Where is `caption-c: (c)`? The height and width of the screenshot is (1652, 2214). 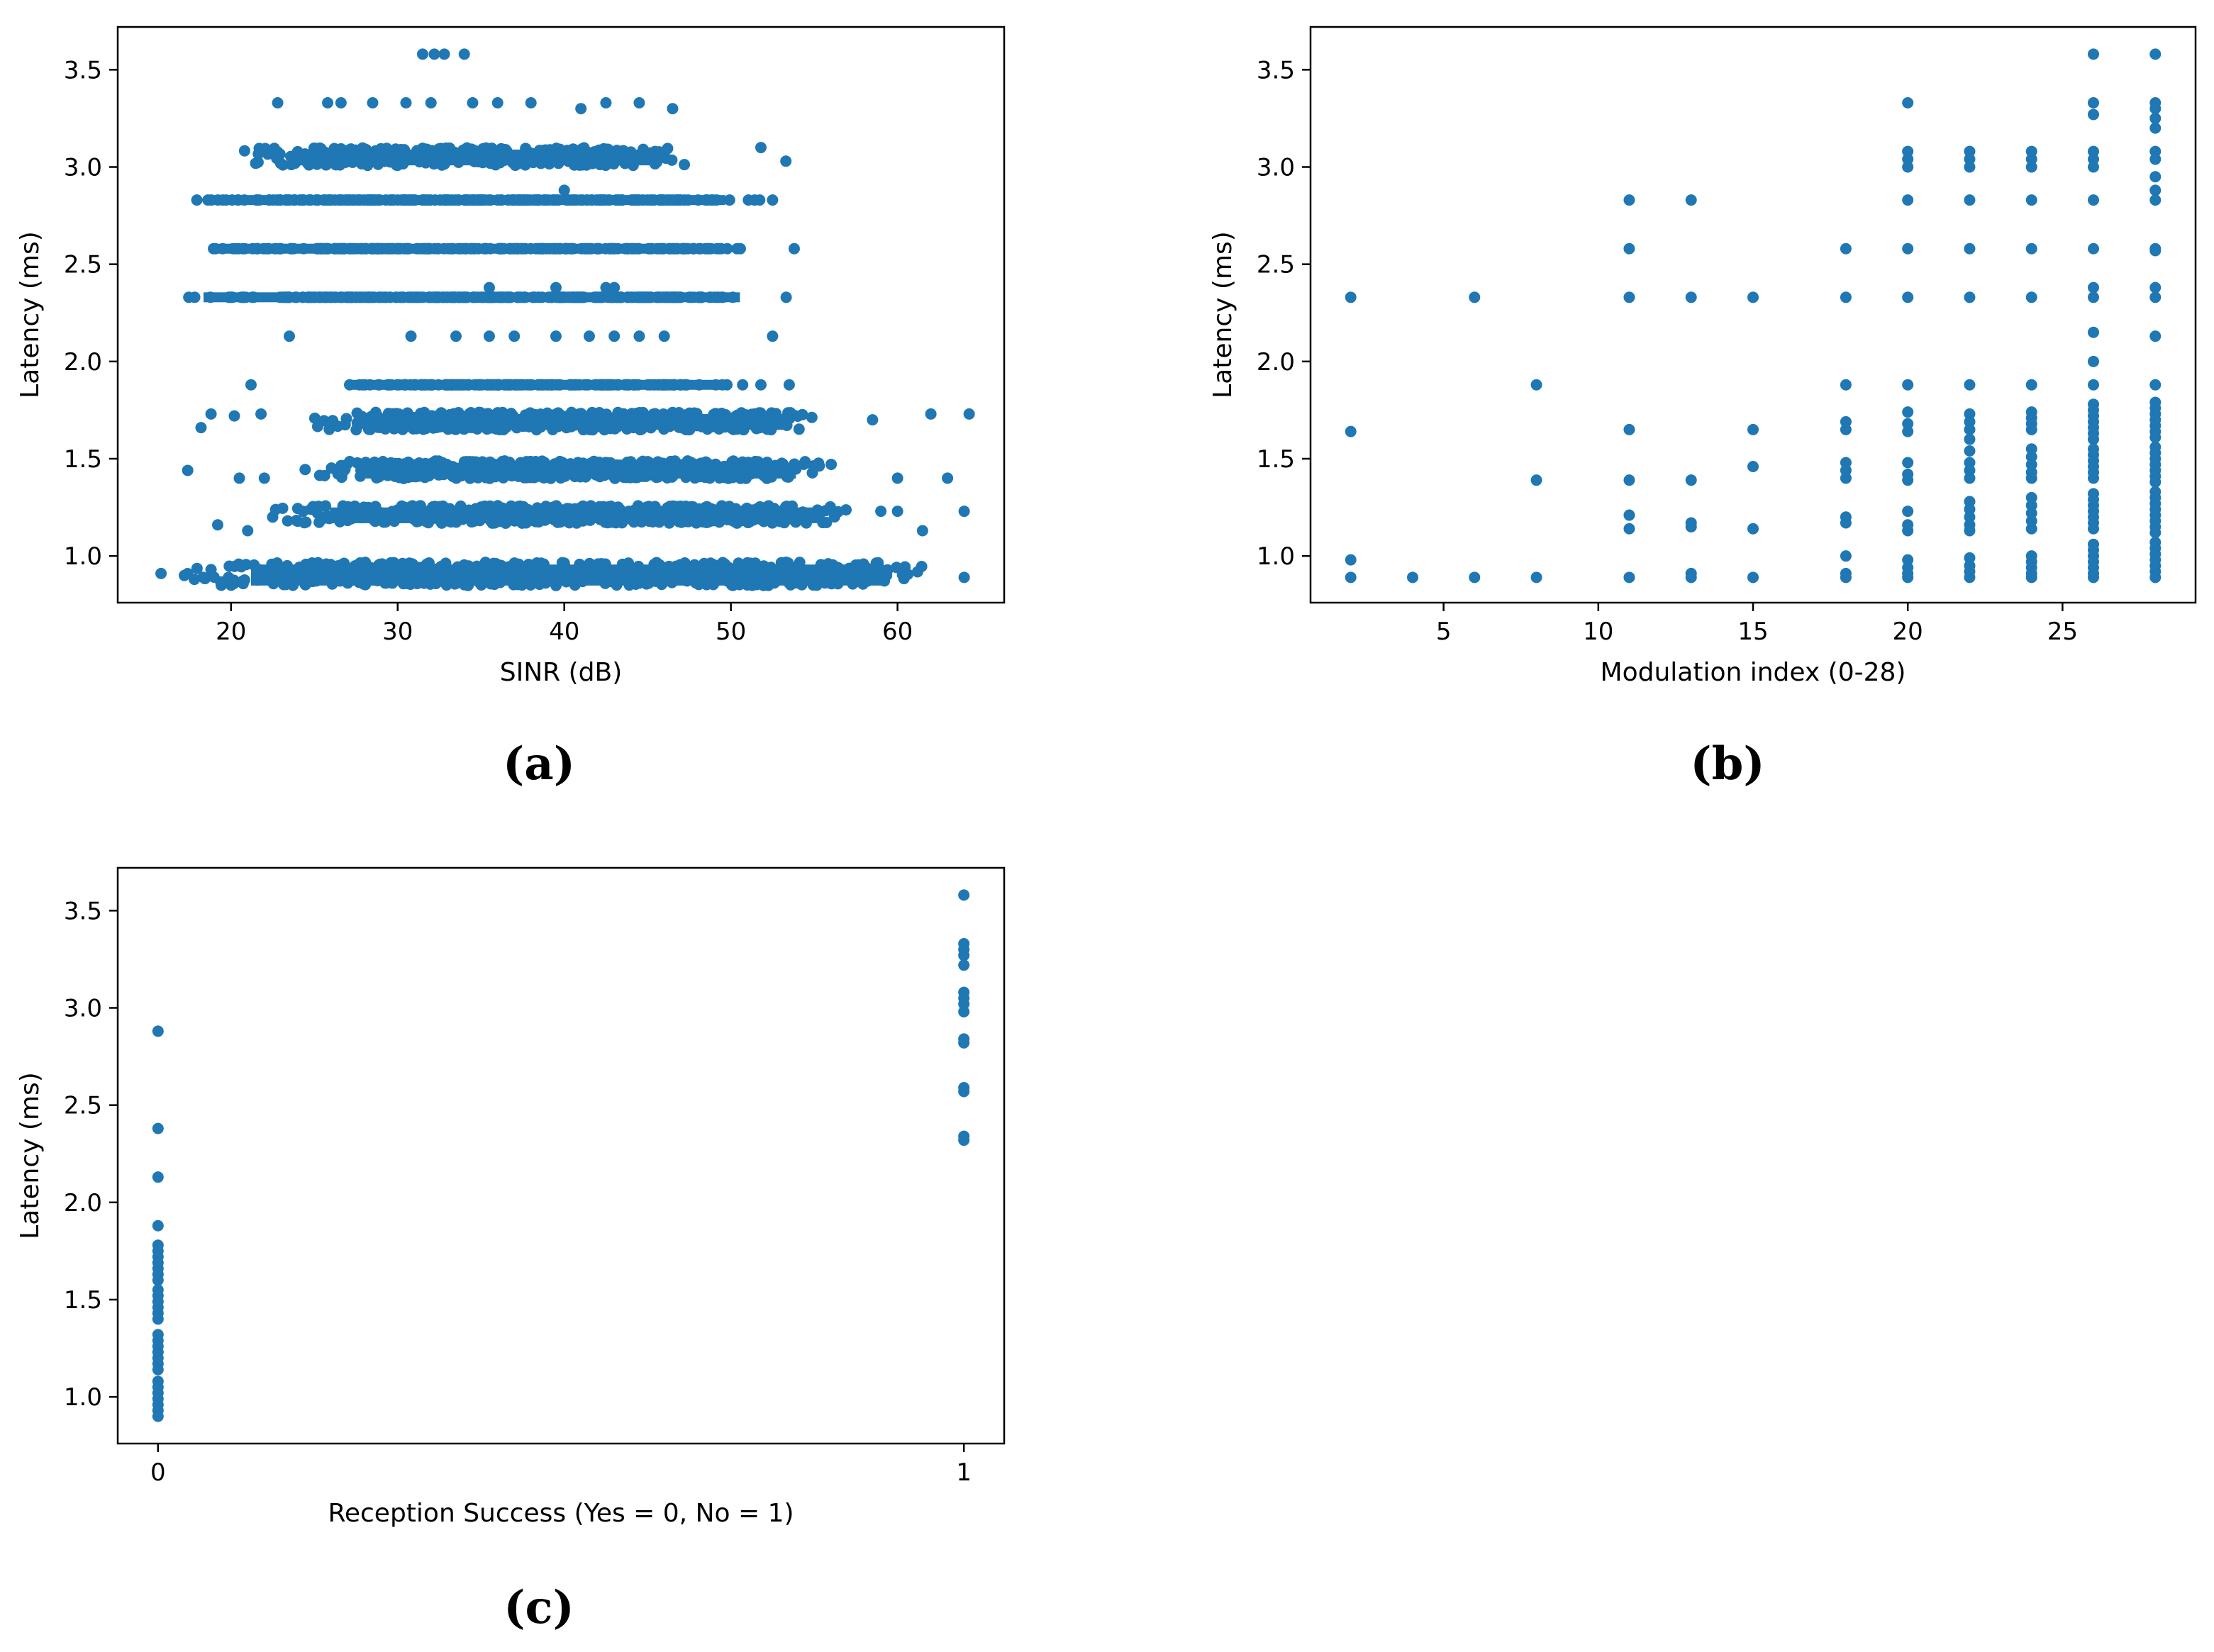 caption-c: (c) is located at coordinates (539, 1607).